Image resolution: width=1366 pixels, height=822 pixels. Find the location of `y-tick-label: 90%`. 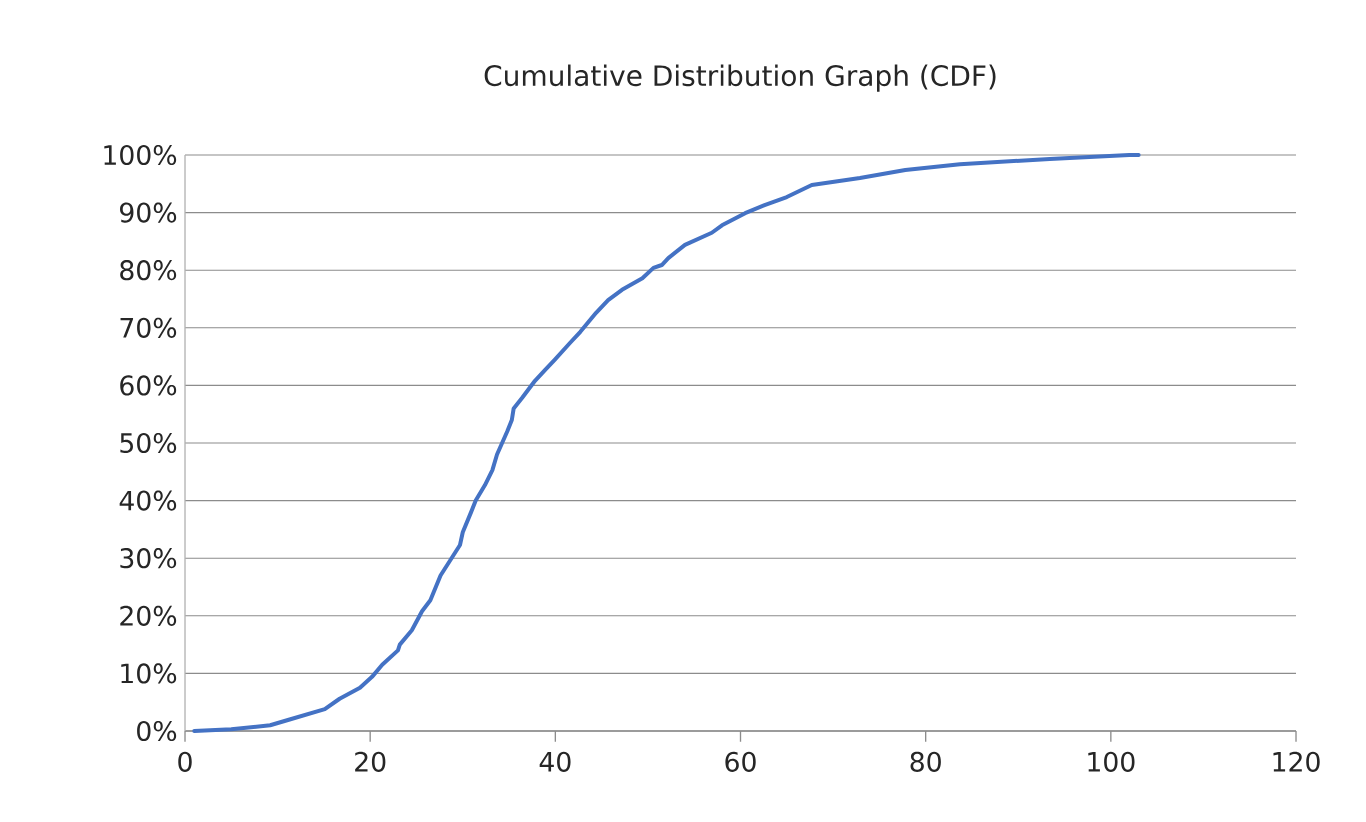

y-tick-label: 90% is located at coordinates (148, 212).